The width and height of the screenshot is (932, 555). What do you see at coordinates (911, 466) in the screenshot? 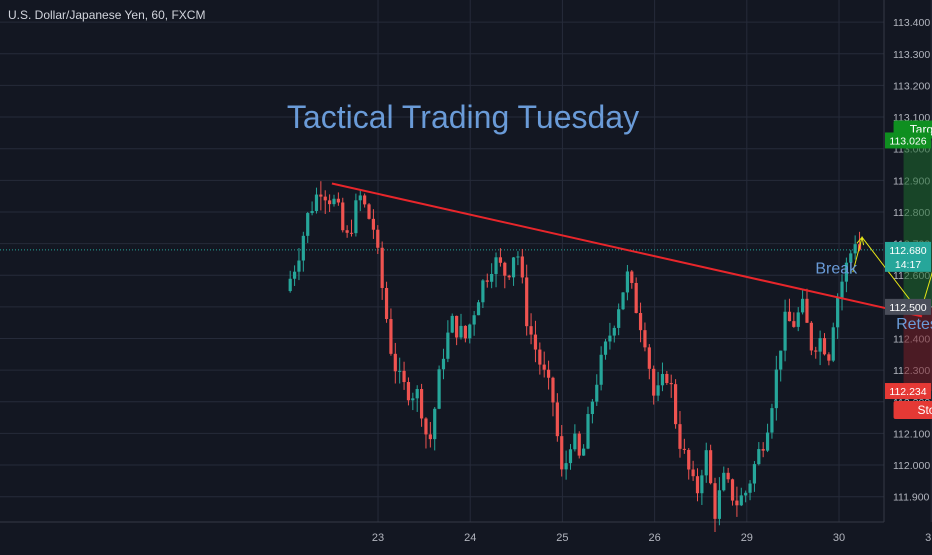
I see `y-tick-label: 112.000` at bounding box center [911, 466].